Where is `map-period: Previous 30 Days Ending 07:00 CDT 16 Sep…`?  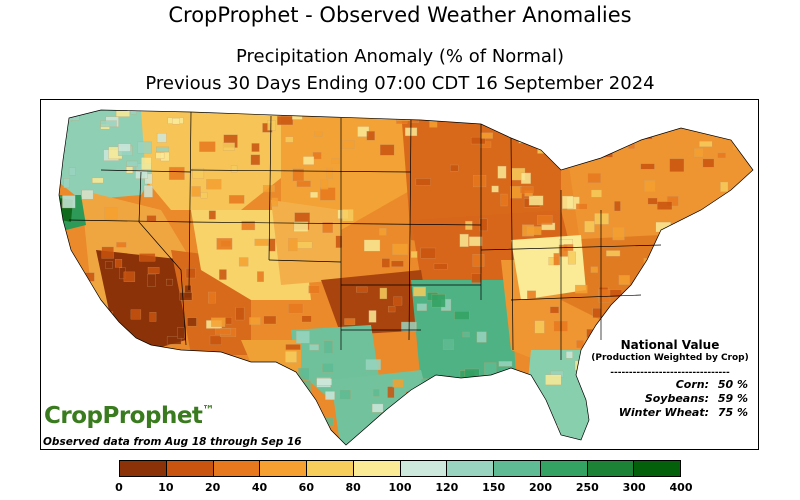
map-period: Previous 30 Days Ending 07:00 CDT 16 Sep… is located at coordinates (400, 83).